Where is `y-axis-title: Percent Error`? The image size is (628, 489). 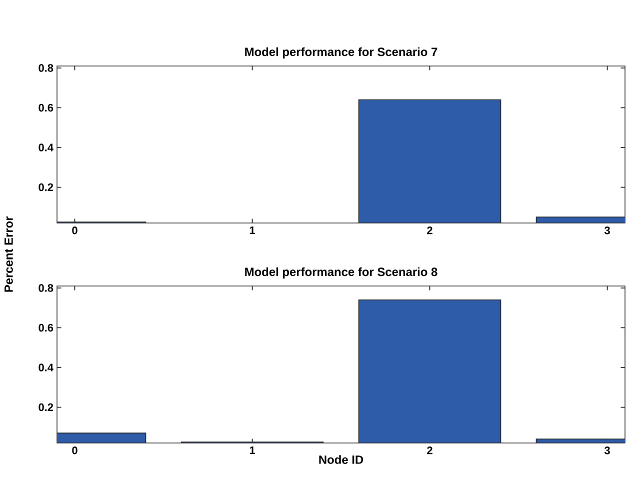 y-axis-title: Percent Error is located at coordinates (8, 254).